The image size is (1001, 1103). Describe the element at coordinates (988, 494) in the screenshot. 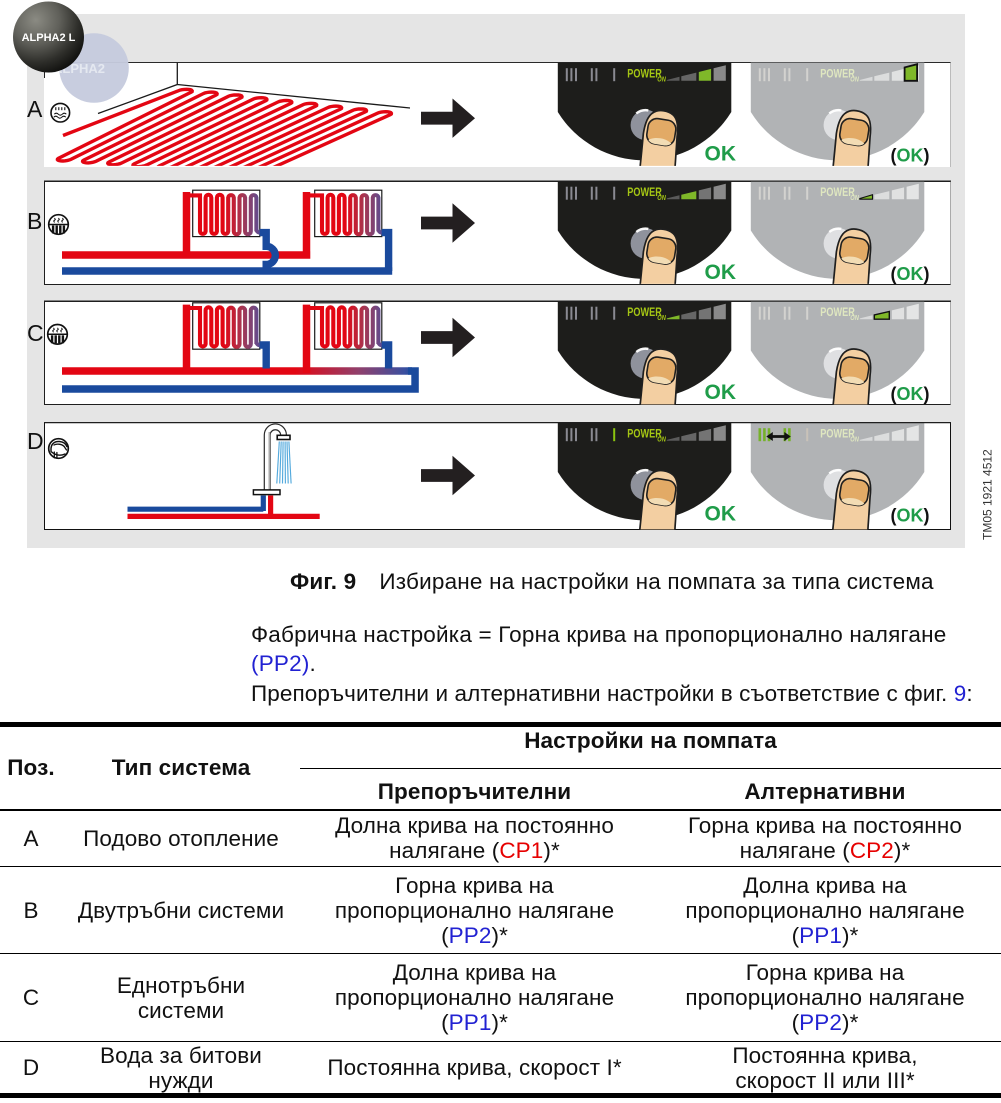

I see `svg-text: TM05 1921 4512` at that location.